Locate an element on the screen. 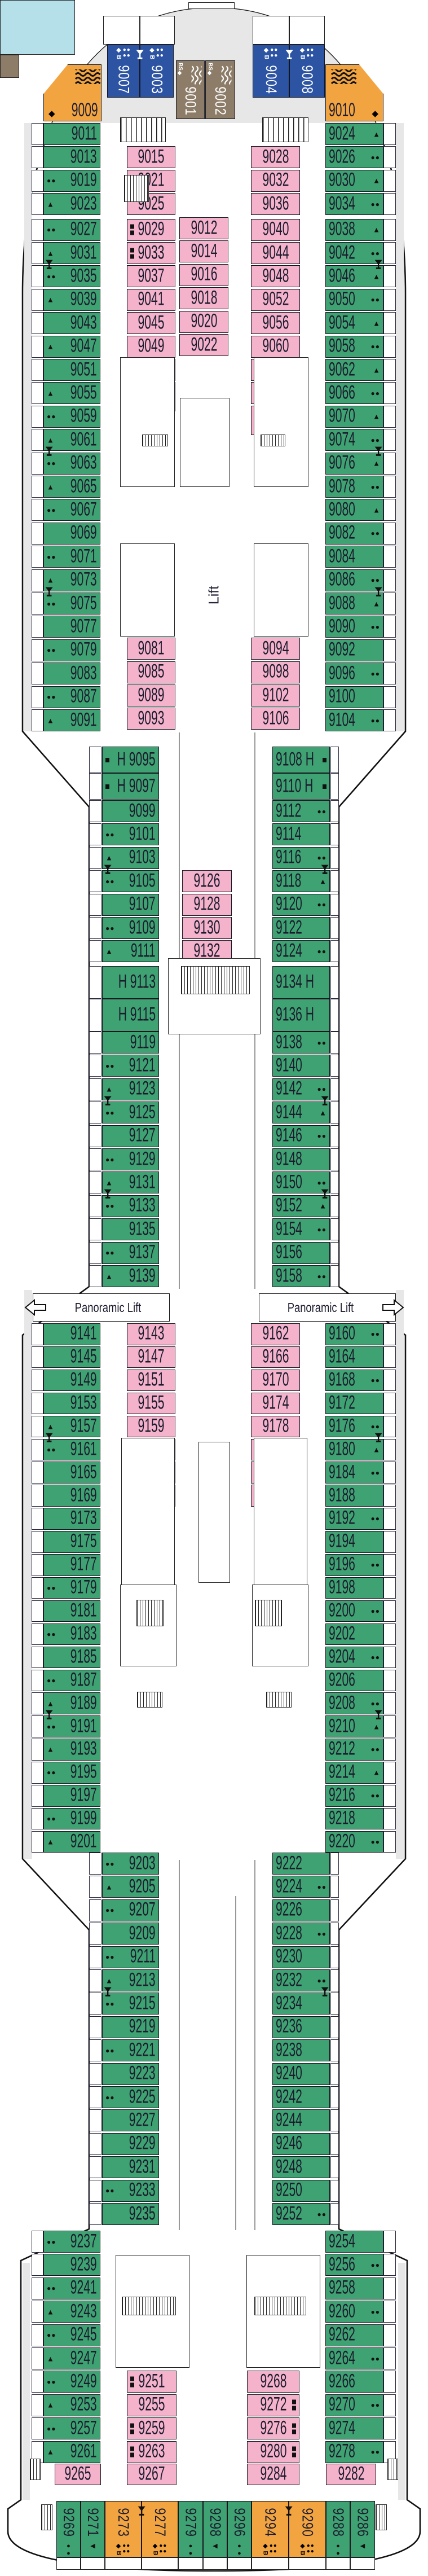  cabin-9255: 9255 is located at coordinates (152, 2405).